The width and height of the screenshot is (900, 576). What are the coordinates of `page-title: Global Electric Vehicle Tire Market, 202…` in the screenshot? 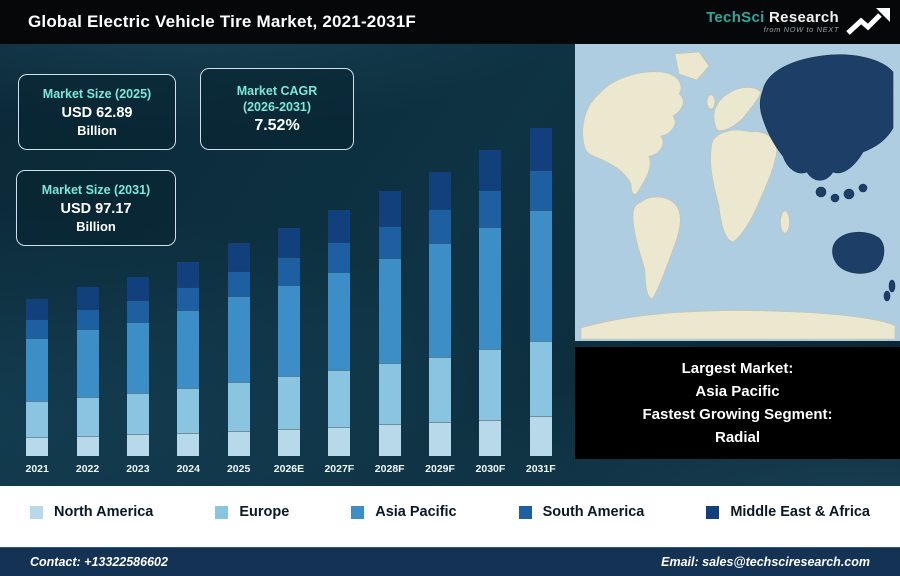 It's located at (222, 21).